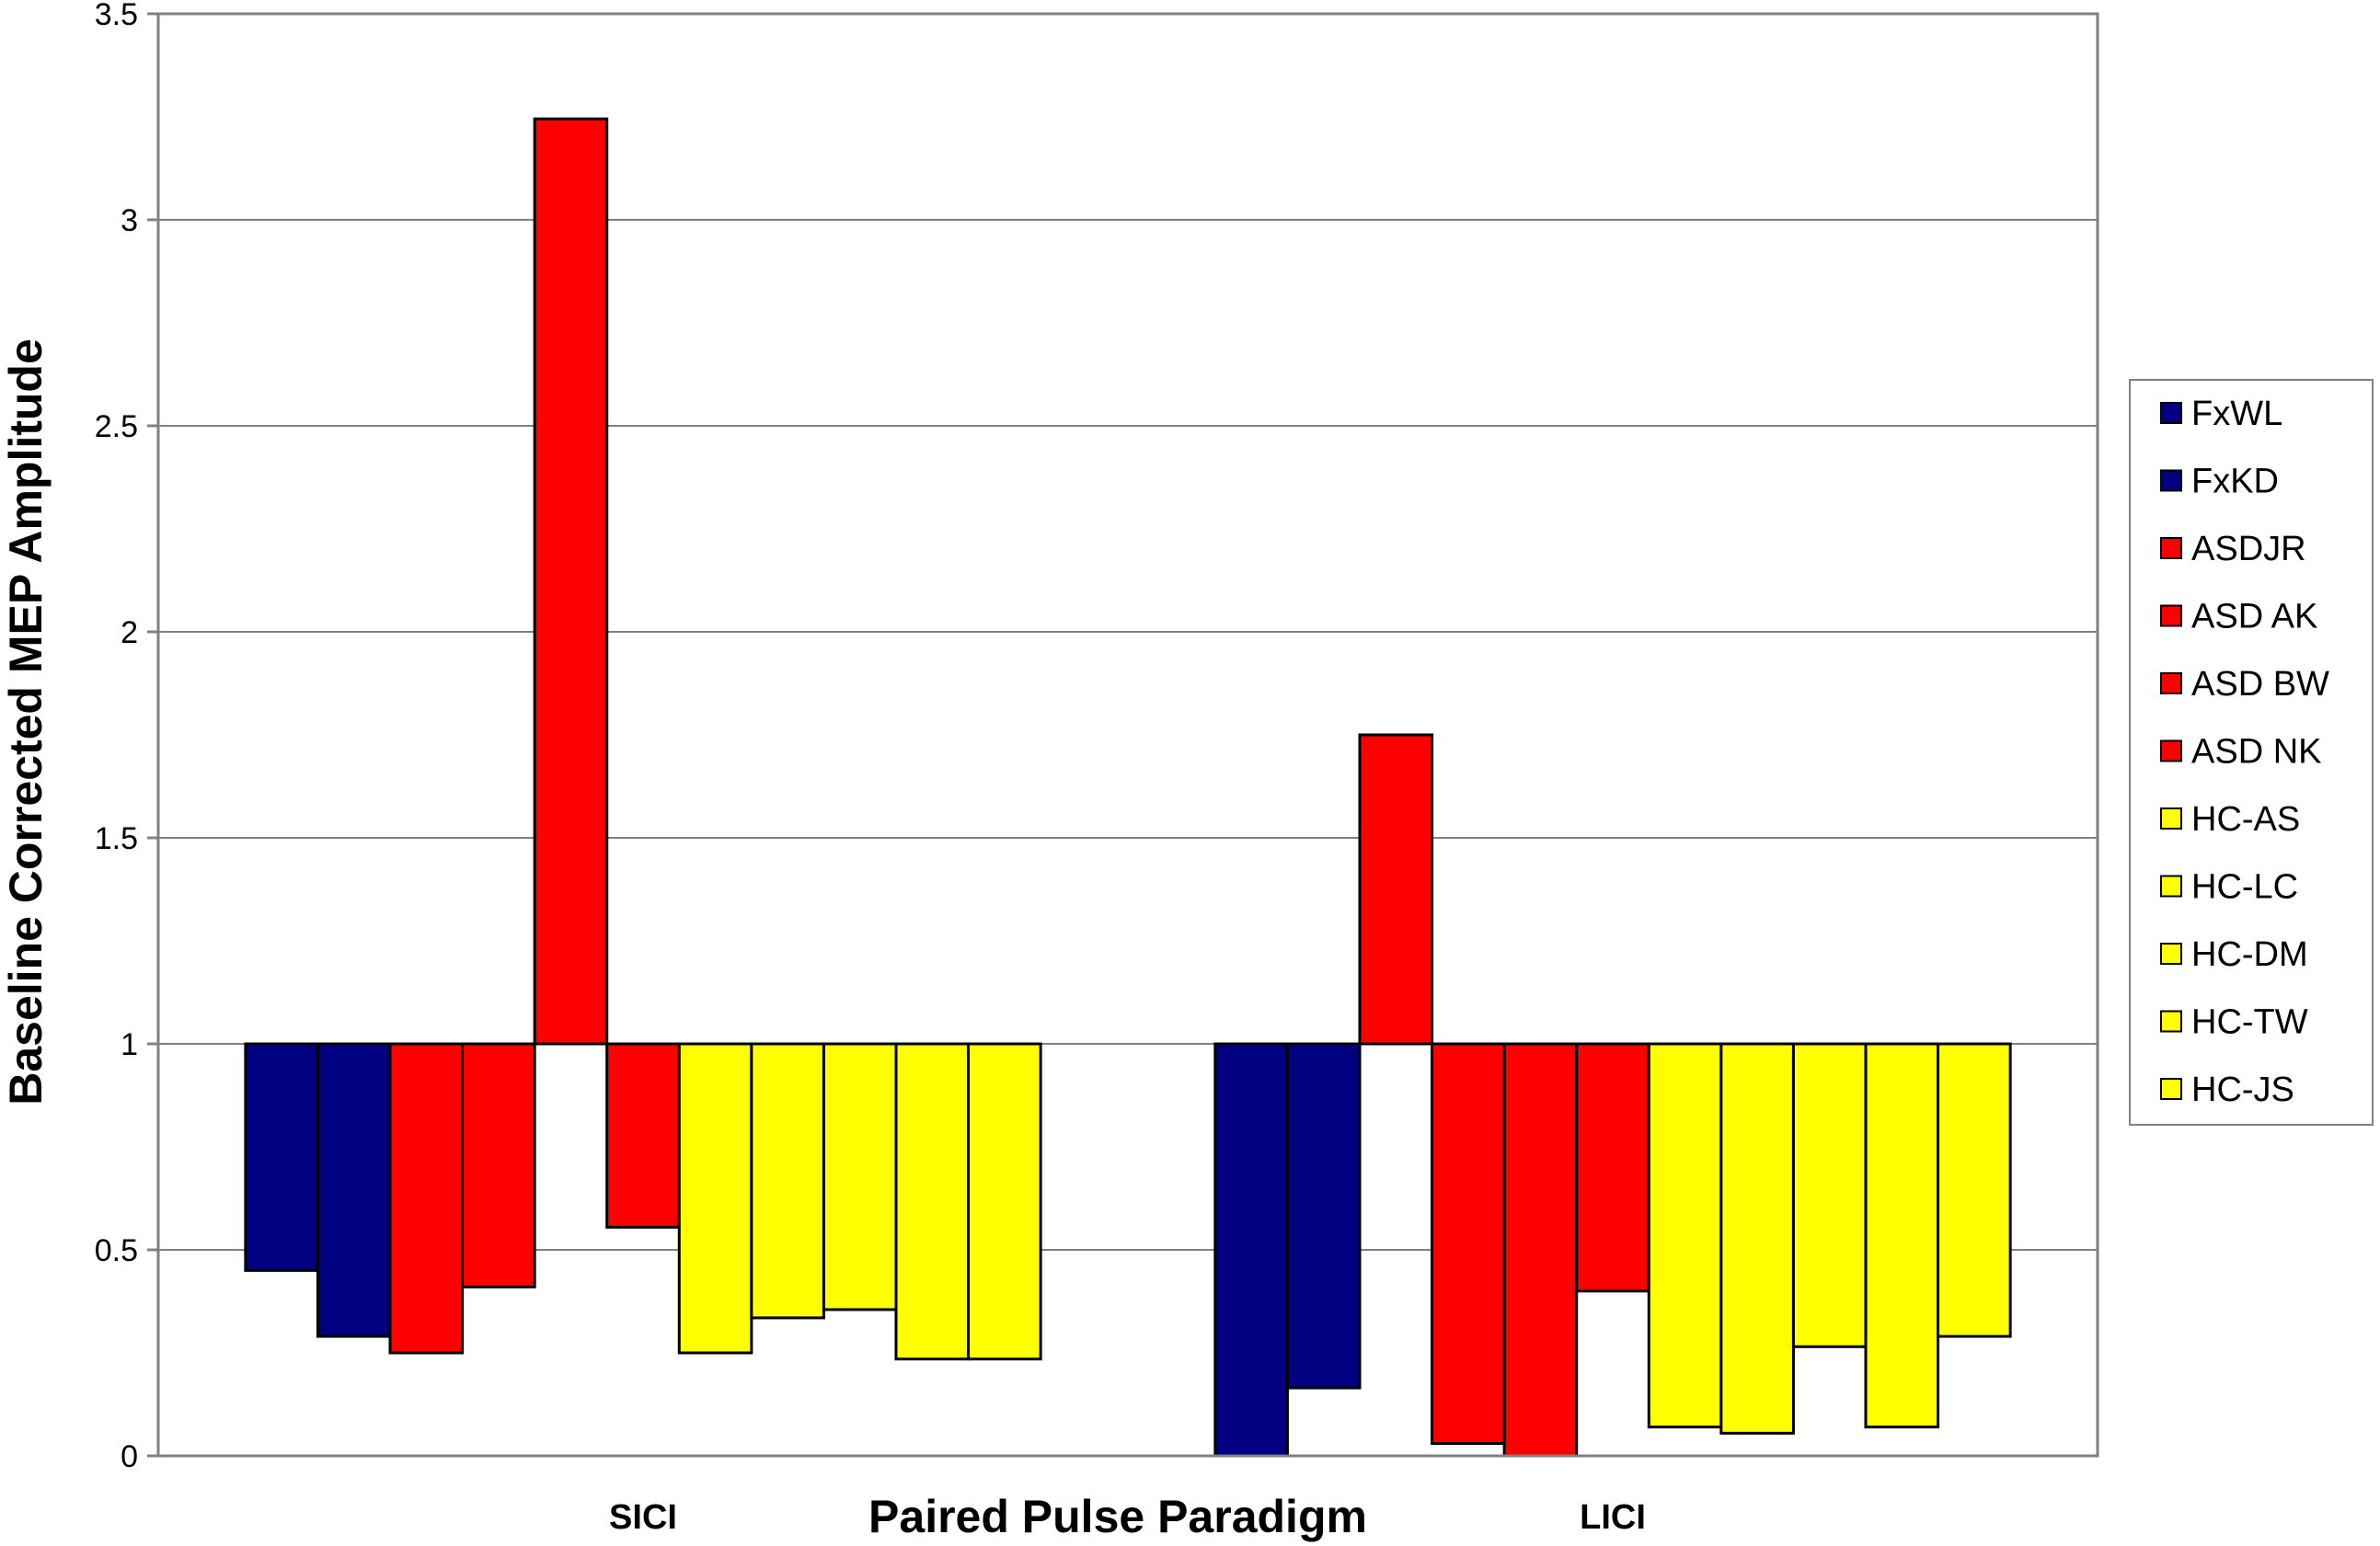 The image size is (2380, 1546). I want to click on legend-label: FxKD, so click(2235, 482).